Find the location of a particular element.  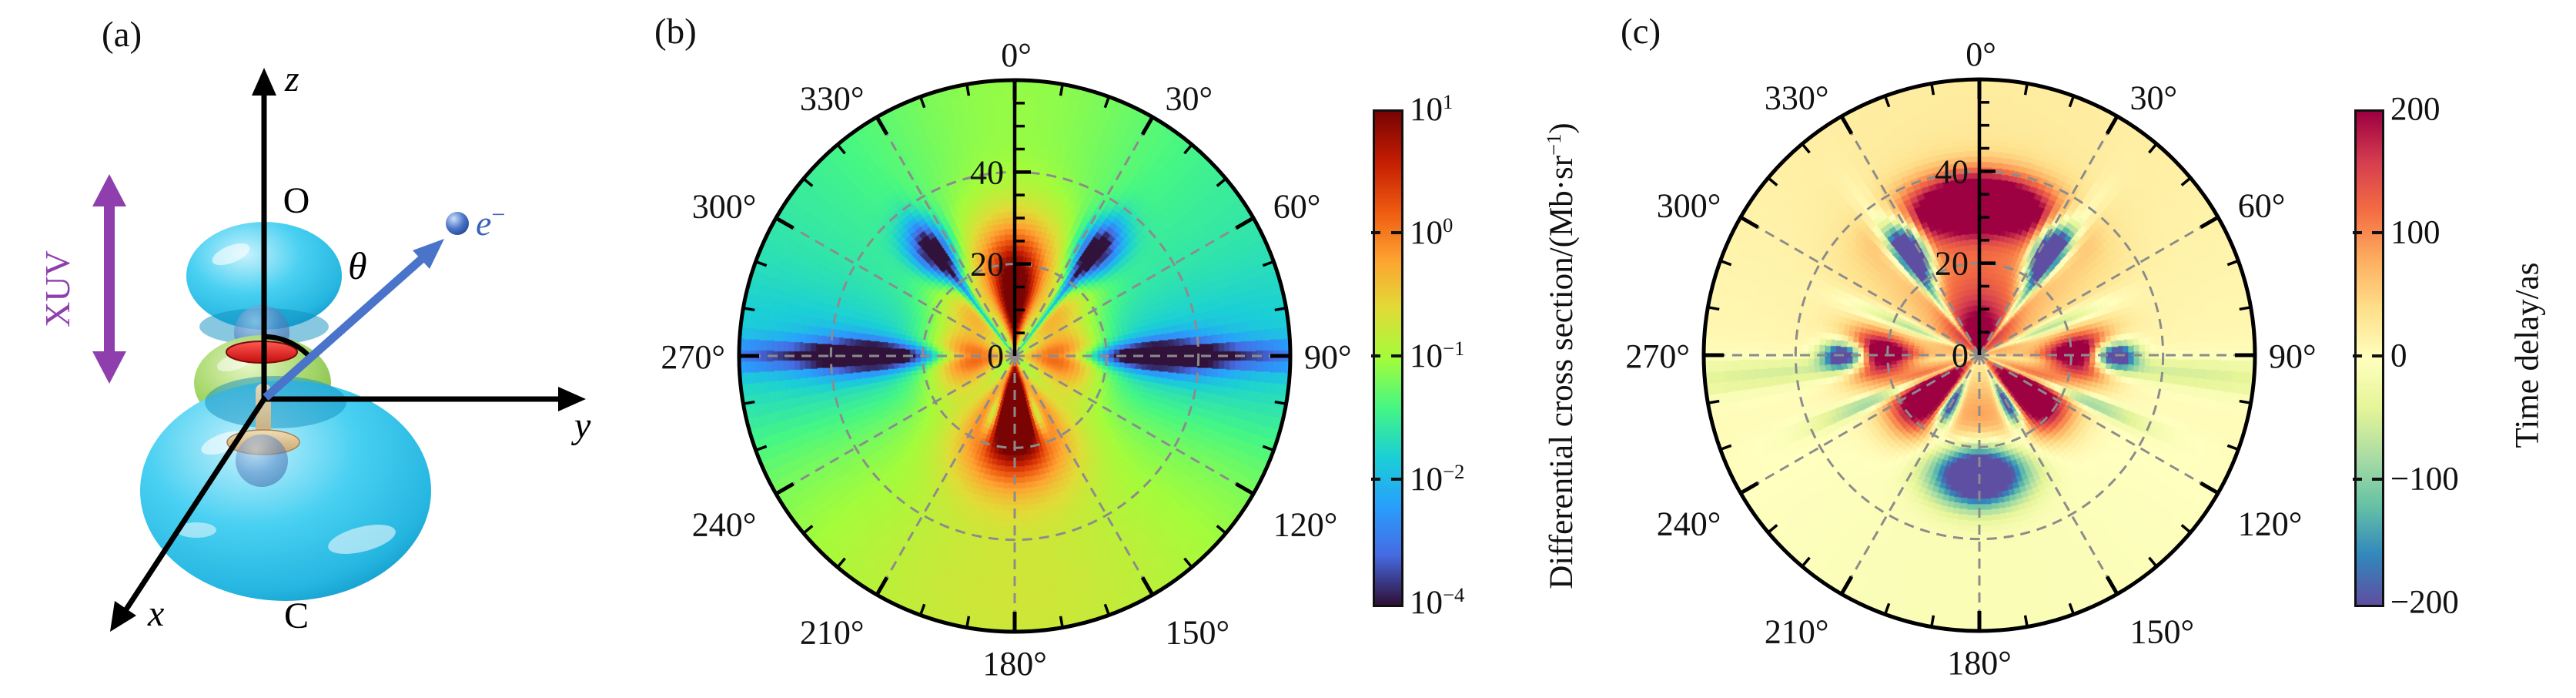

colorbar-c is located at coordinates (2369, 358).